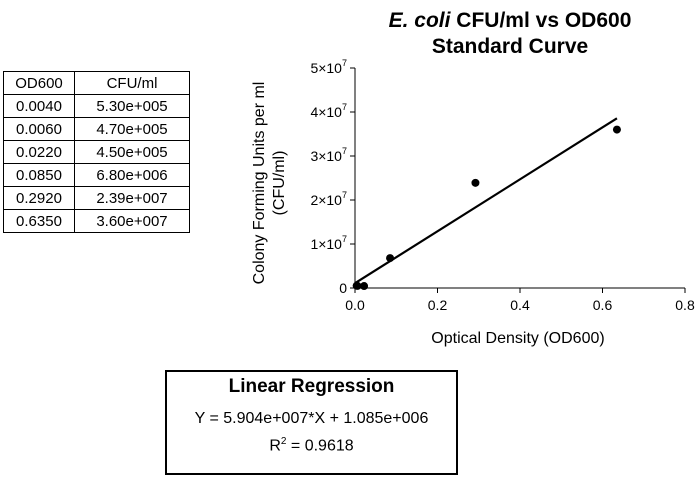 This screenshot has height=481, width=700. I want to click on table-row: 0.0850 6.80e+006, so click(96, 175).